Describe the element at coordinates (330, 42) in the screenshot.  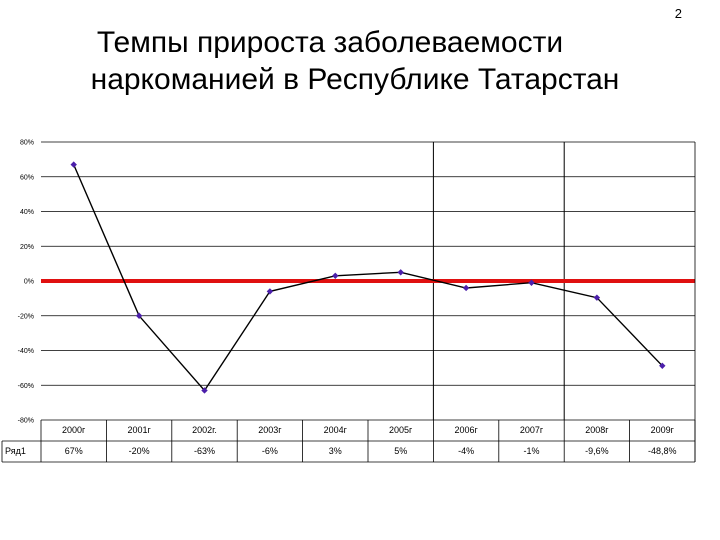
I see `slide-title-line-1: Темпы прироста заболеваемости` at that location.